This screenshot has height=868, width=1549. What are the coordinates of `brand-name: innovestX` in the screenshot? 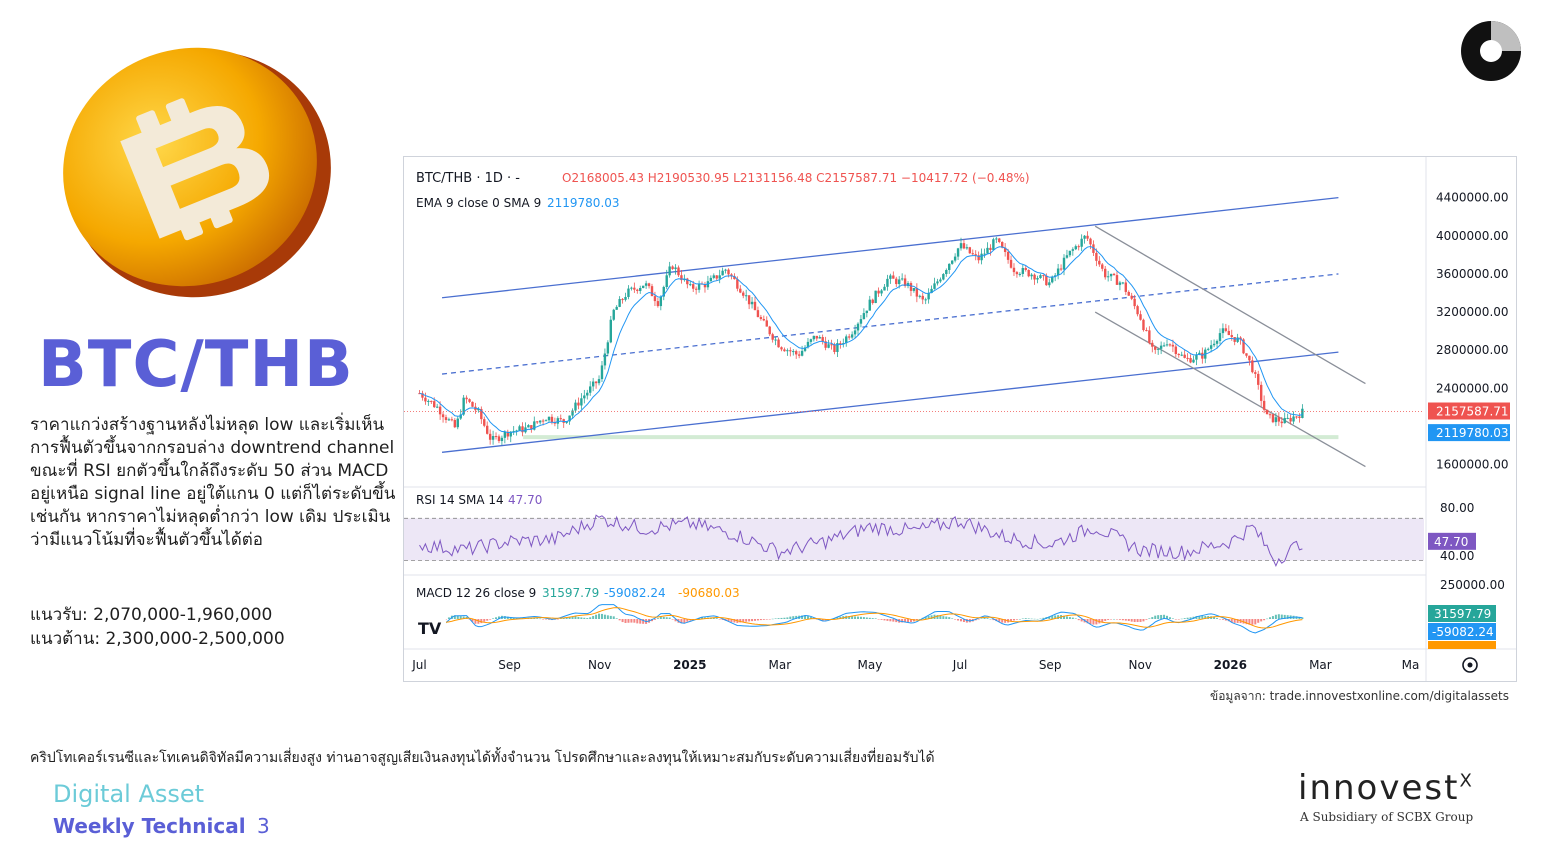 It's located at (1386, 788).